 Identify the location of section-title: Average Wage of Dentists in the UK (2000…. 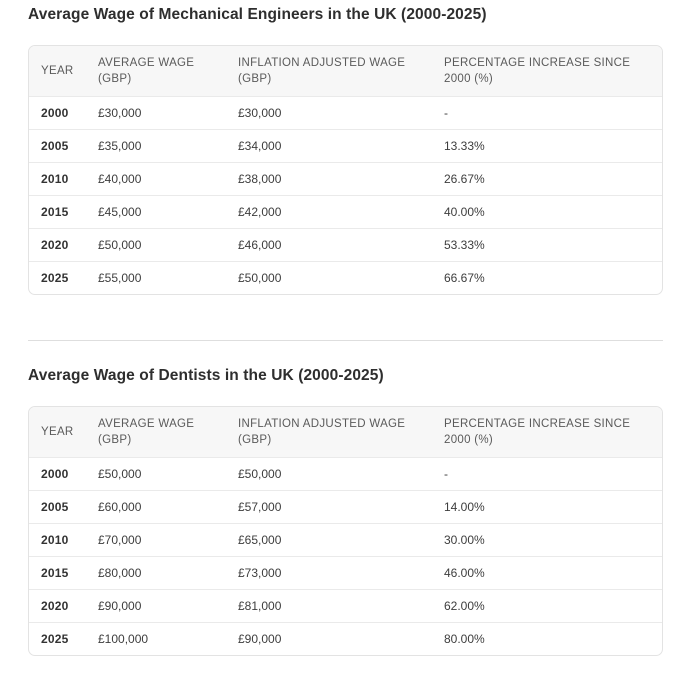
(206, 375).